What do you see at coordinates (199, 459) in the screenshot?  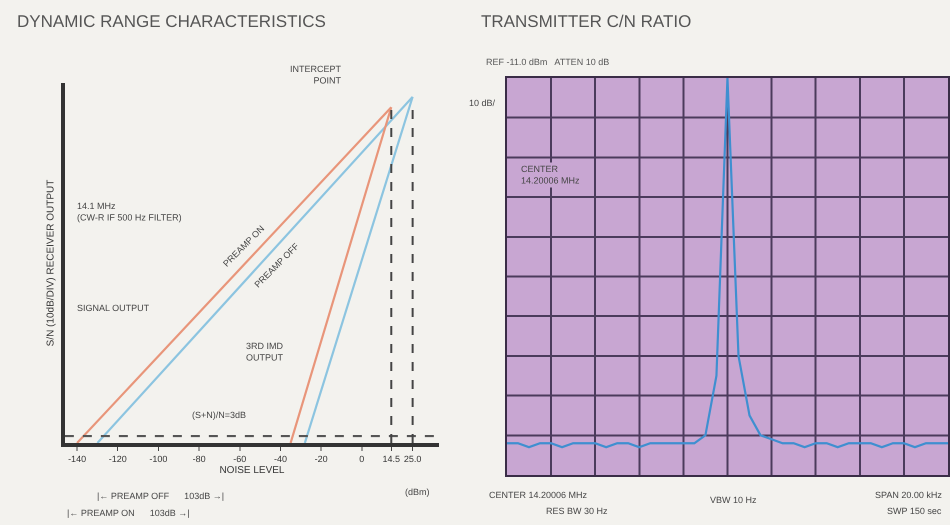 I see `x-tick-label: -80` at bounding box center [199, 459].